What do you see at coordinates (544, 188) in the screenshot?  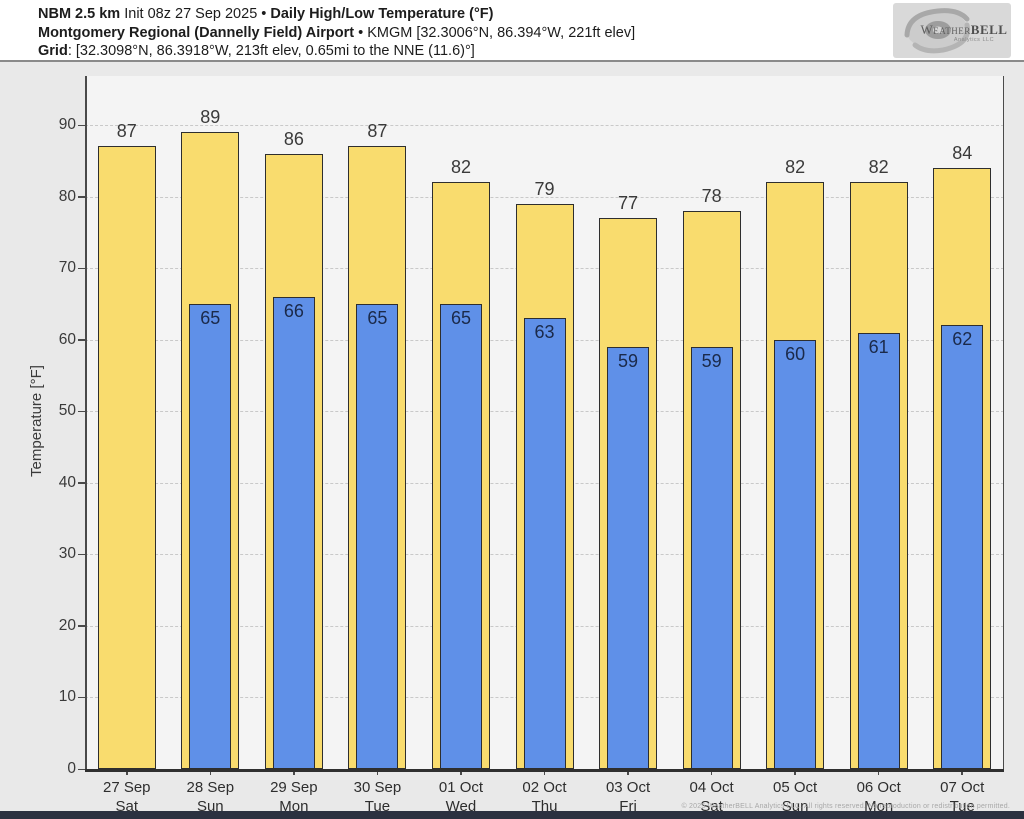 I see `high-value-label: 79` at bounding box center [544, 188].